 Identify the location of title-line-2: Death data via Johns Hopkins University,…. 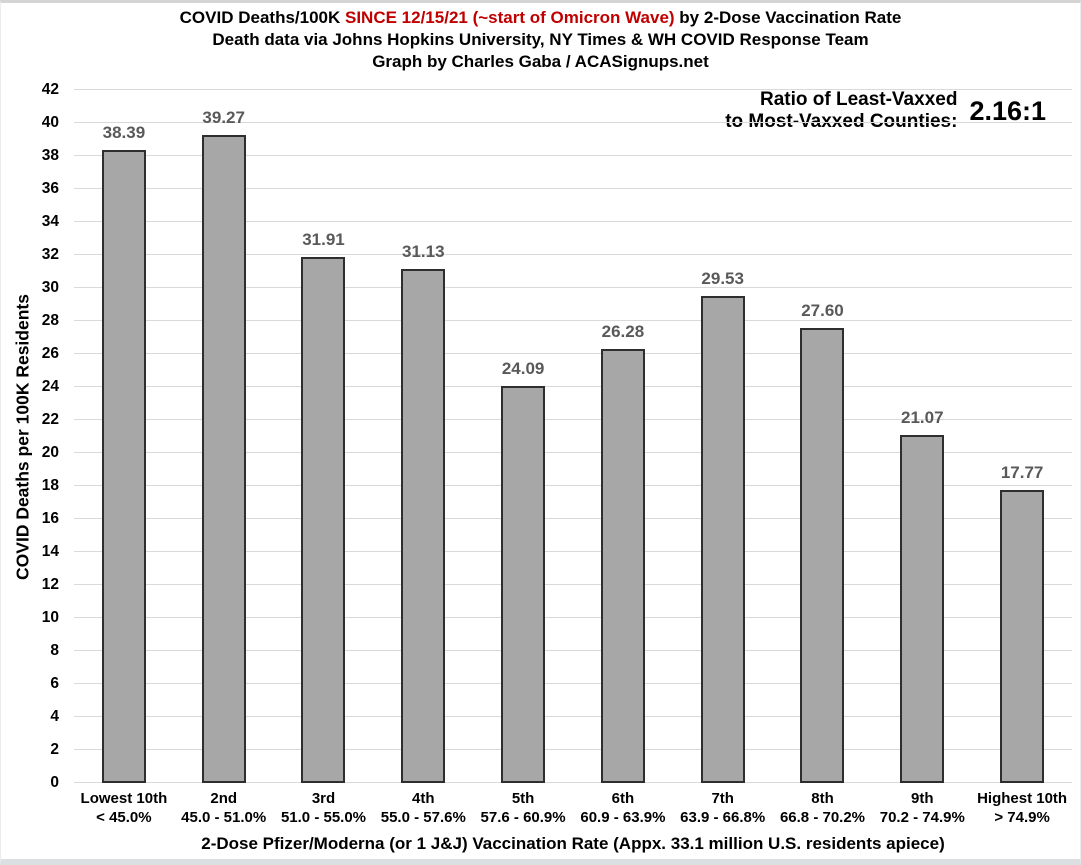
(540, 39).